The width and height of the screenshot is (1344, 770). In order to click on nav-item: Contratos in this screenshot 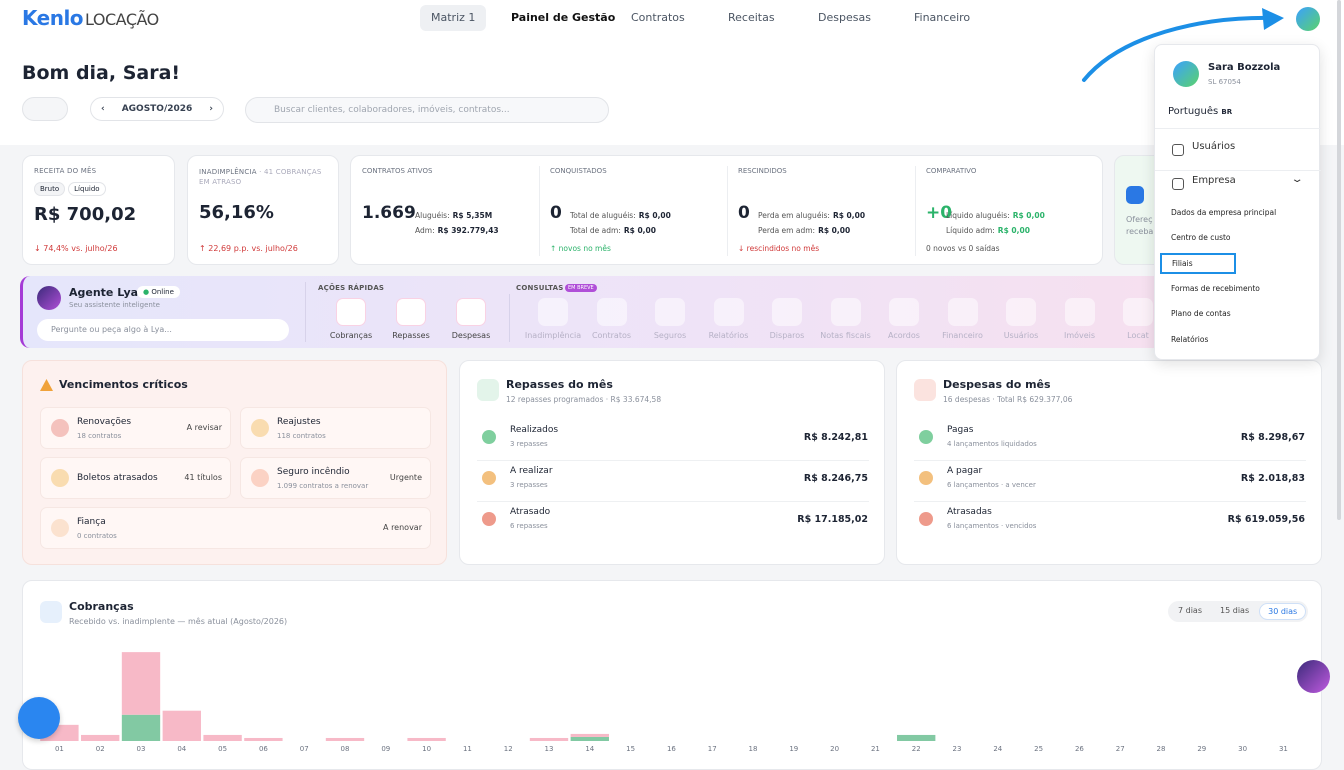, I will do `click(658, 17)`.